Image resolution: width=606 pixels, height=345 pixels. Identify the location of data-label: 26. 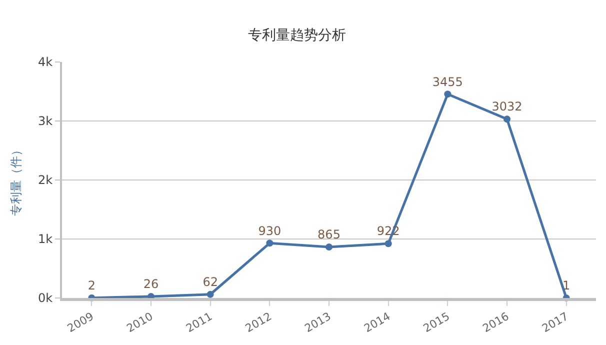
(151, 284).